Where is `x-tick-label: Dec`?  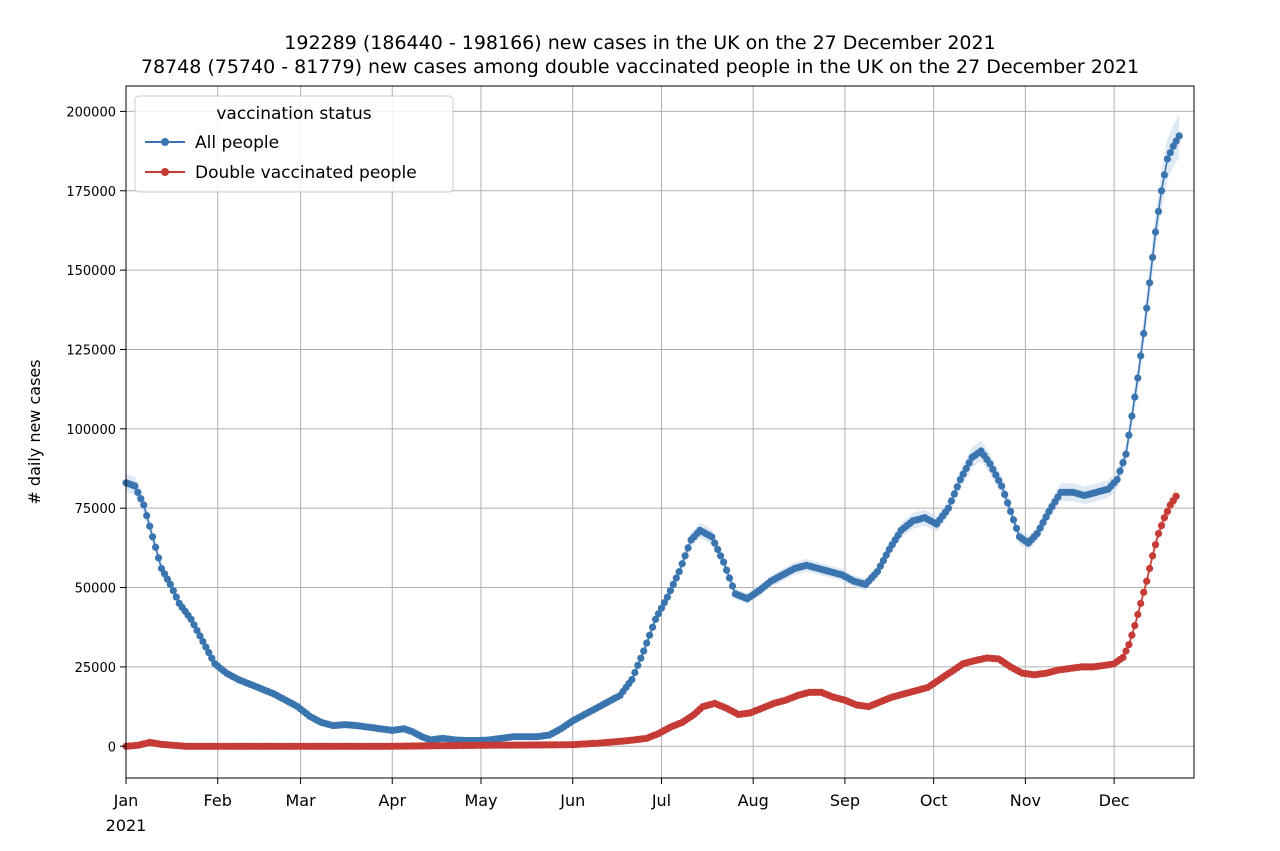
x-tick-label: Dec is located at coordinates (1114, 800).